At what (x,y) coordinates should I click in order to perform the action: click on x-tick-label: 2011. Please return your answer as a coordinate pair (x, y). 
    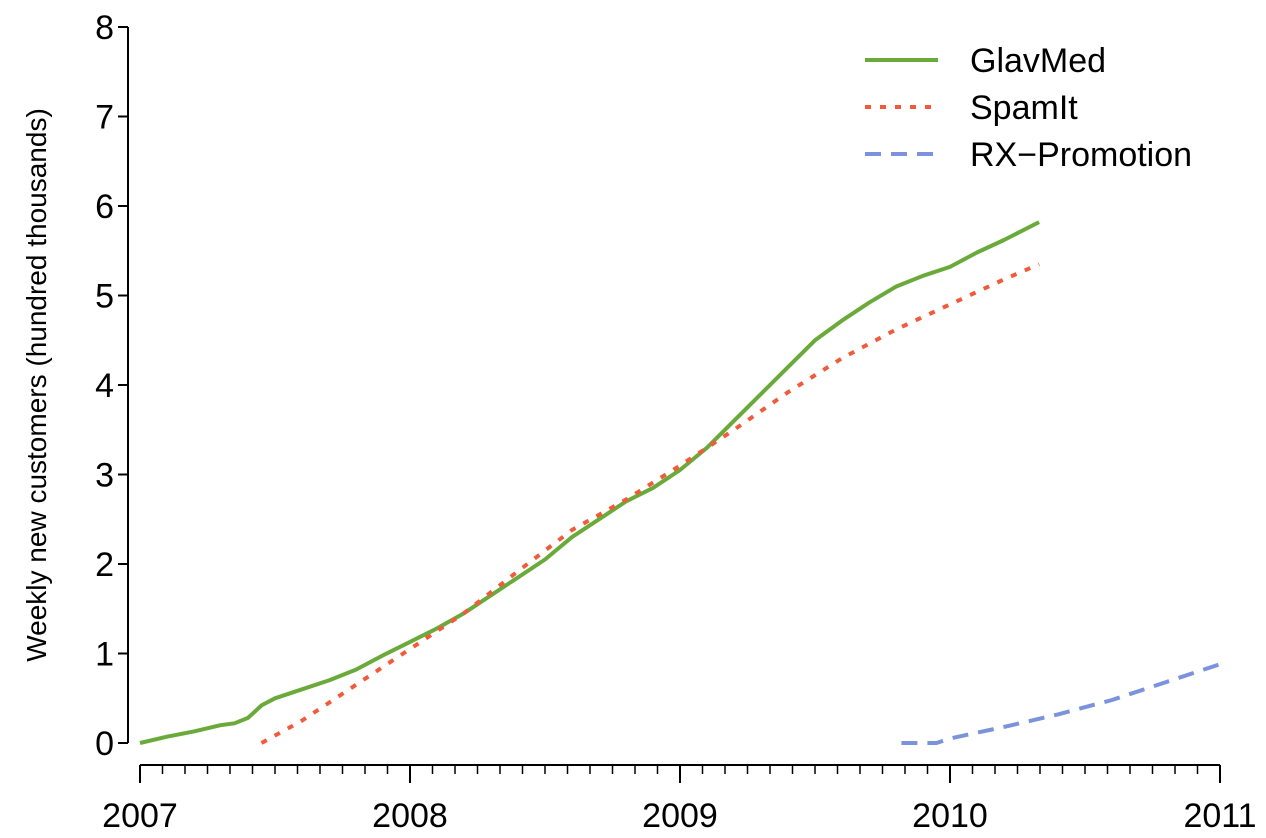
    Looking at the image, I should click on (1219, 816).